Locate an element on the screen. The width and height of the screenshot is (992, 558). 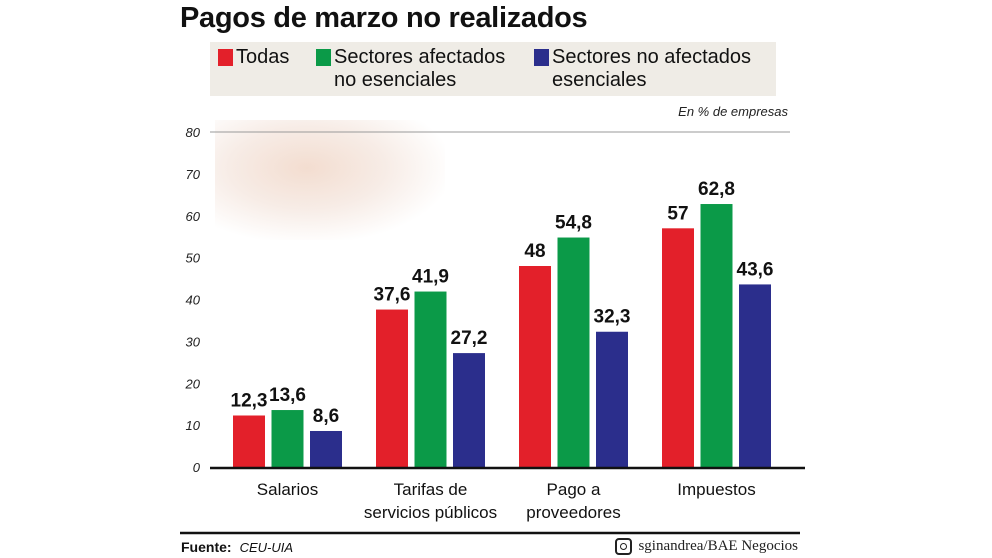
chart-title: Pagos de marzo no realizados is located at coordinates (384, 18).